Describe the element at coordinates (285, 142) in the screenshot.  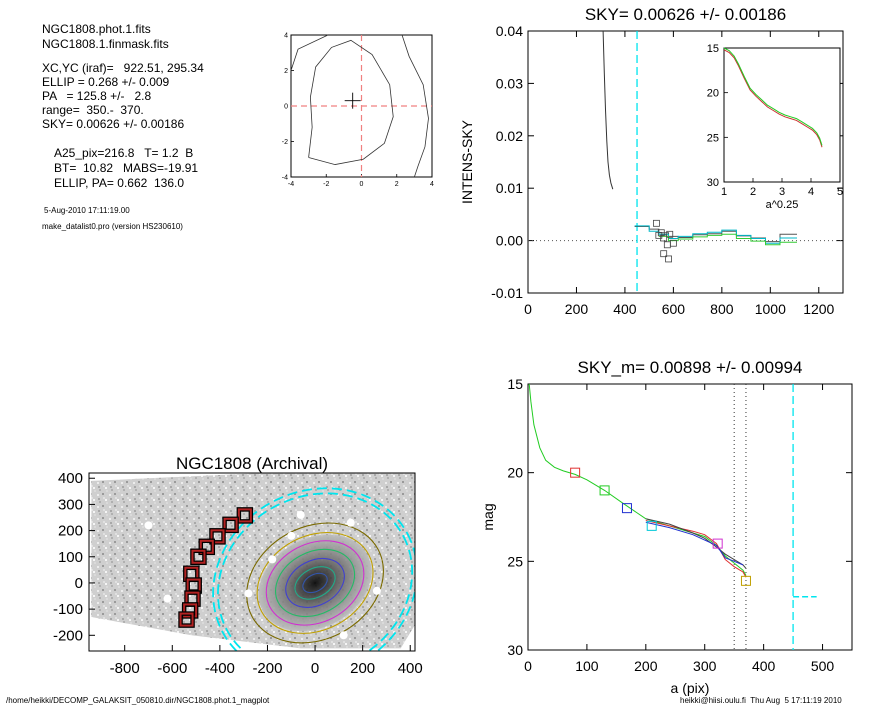
I see `y-tick-label: -2` at that location.